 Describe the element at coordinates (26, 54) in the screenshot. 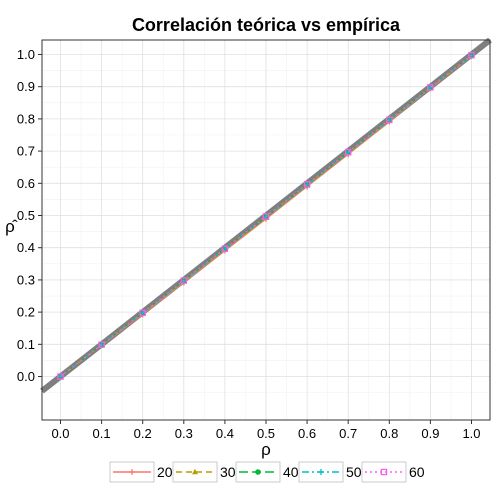

I see `y-tick-label: 1.0` at that location.